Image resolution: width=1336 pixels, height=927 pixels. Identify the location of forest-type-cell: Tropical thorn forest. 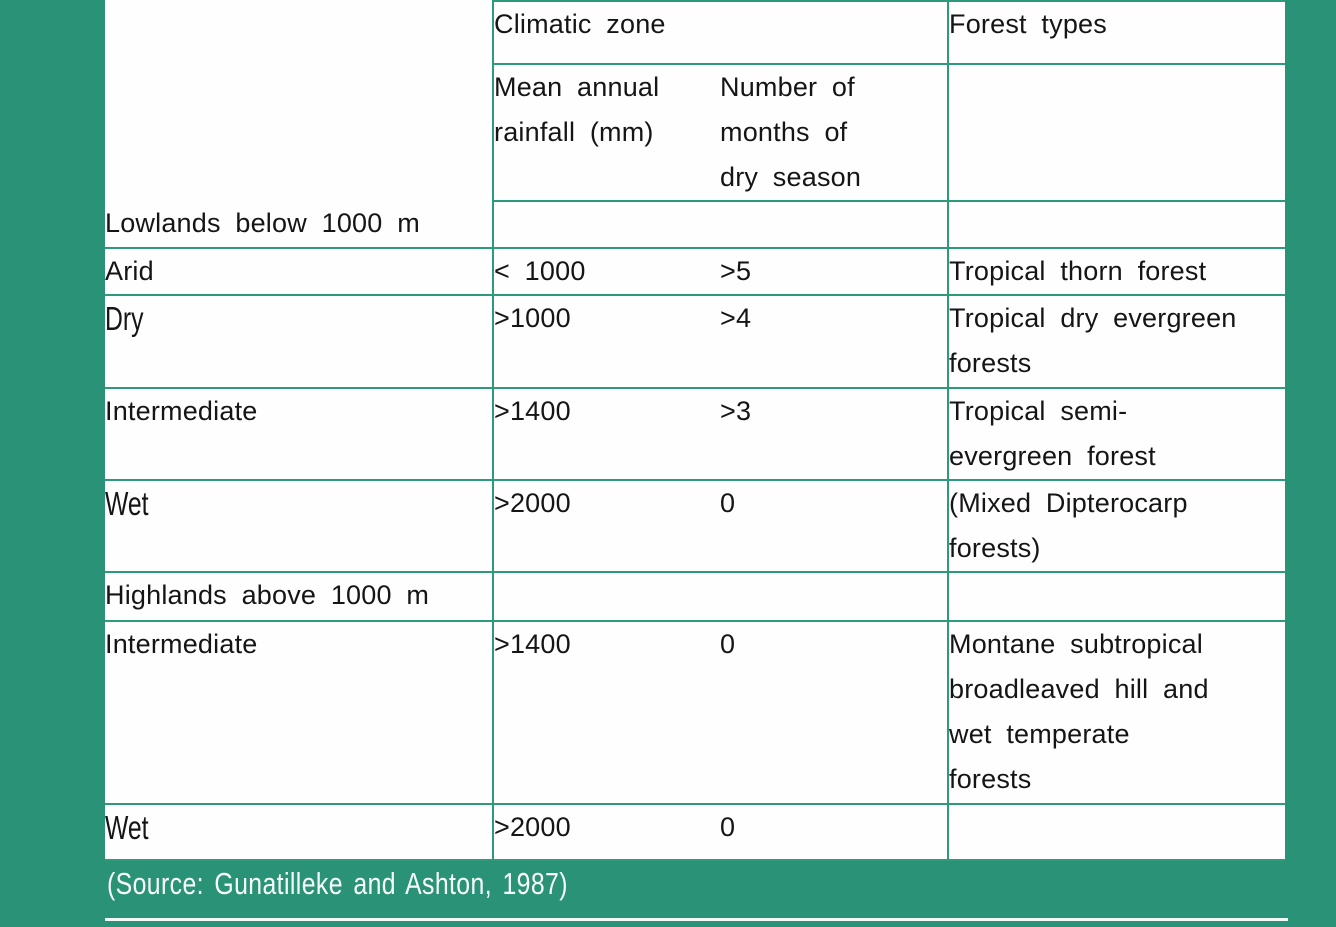
(1116, 272).